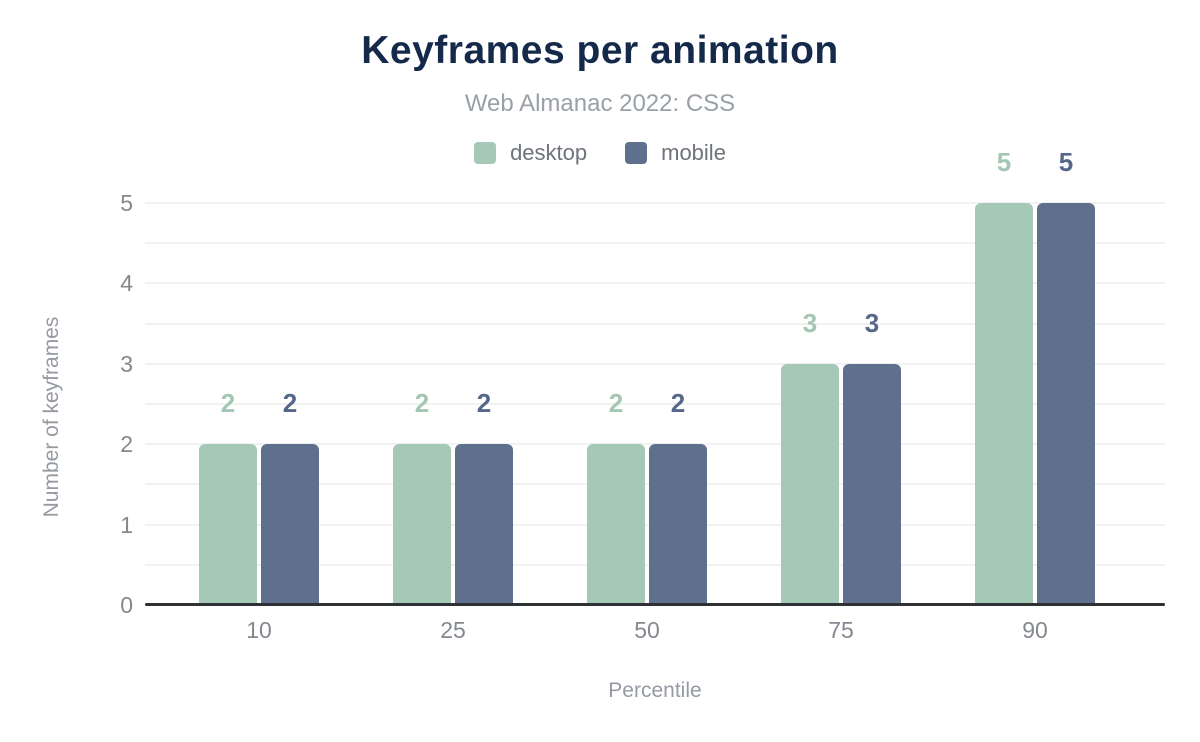  I want to click on bar-value-mobile-90: 5, so click(1066, 162).